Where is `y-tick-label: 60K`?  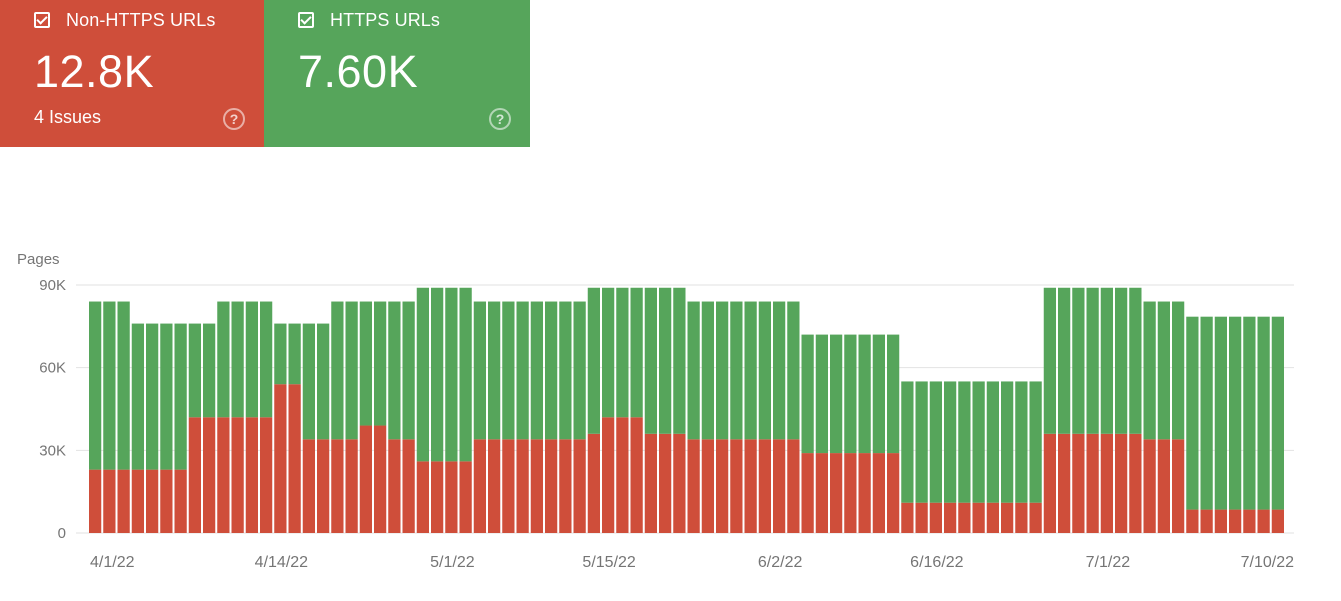 y-tick-label: 60K is located at coordinates (52, 368).